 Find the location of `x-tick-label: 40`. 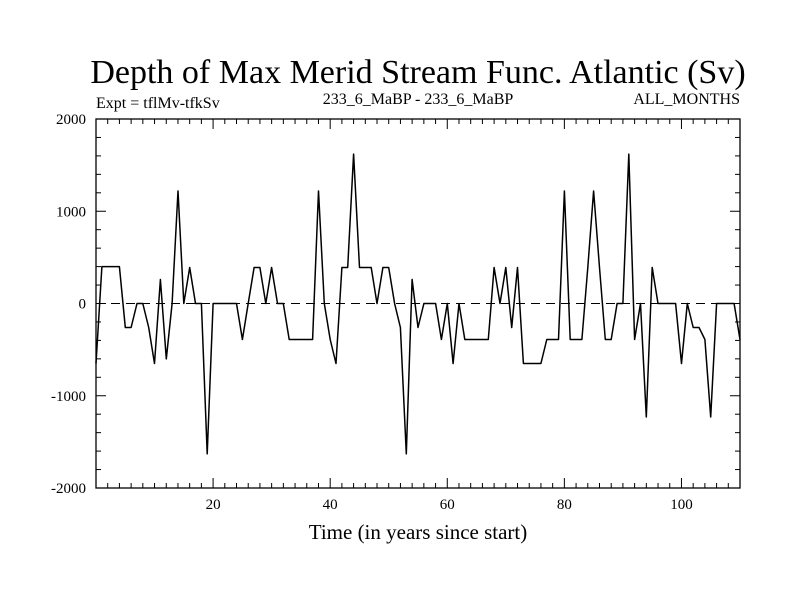

x-tick-label: 40 is located at coordinates (330, 505).